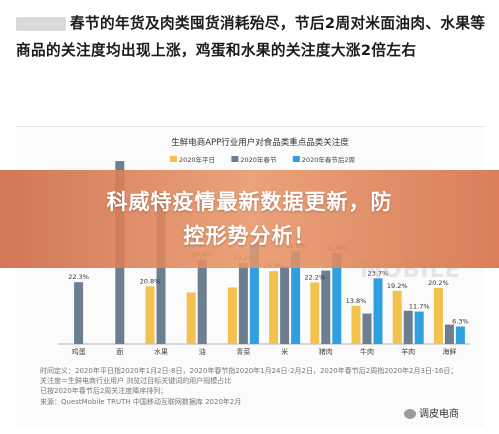 The width and height of the screenshot is (499, 434). I want to click on wechat-account: 调皮电商, so click(439, 414).